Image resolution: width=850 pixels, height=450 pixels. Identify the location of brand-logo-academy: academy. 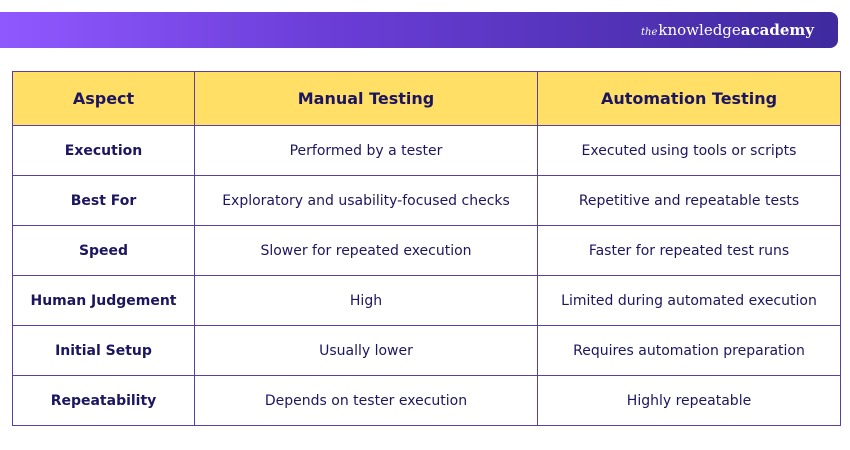
(777, 30).